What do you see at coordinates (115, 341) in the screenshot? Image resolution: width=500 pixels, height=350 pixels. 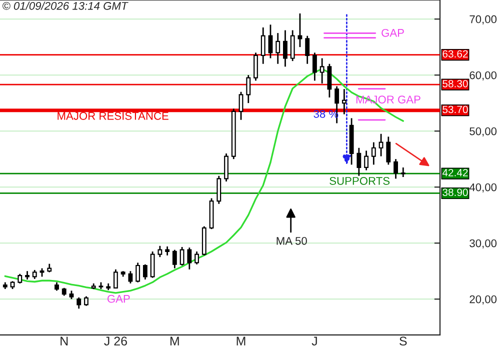 I see `x-tick-label: J 26` at bounding box center [115, 341].